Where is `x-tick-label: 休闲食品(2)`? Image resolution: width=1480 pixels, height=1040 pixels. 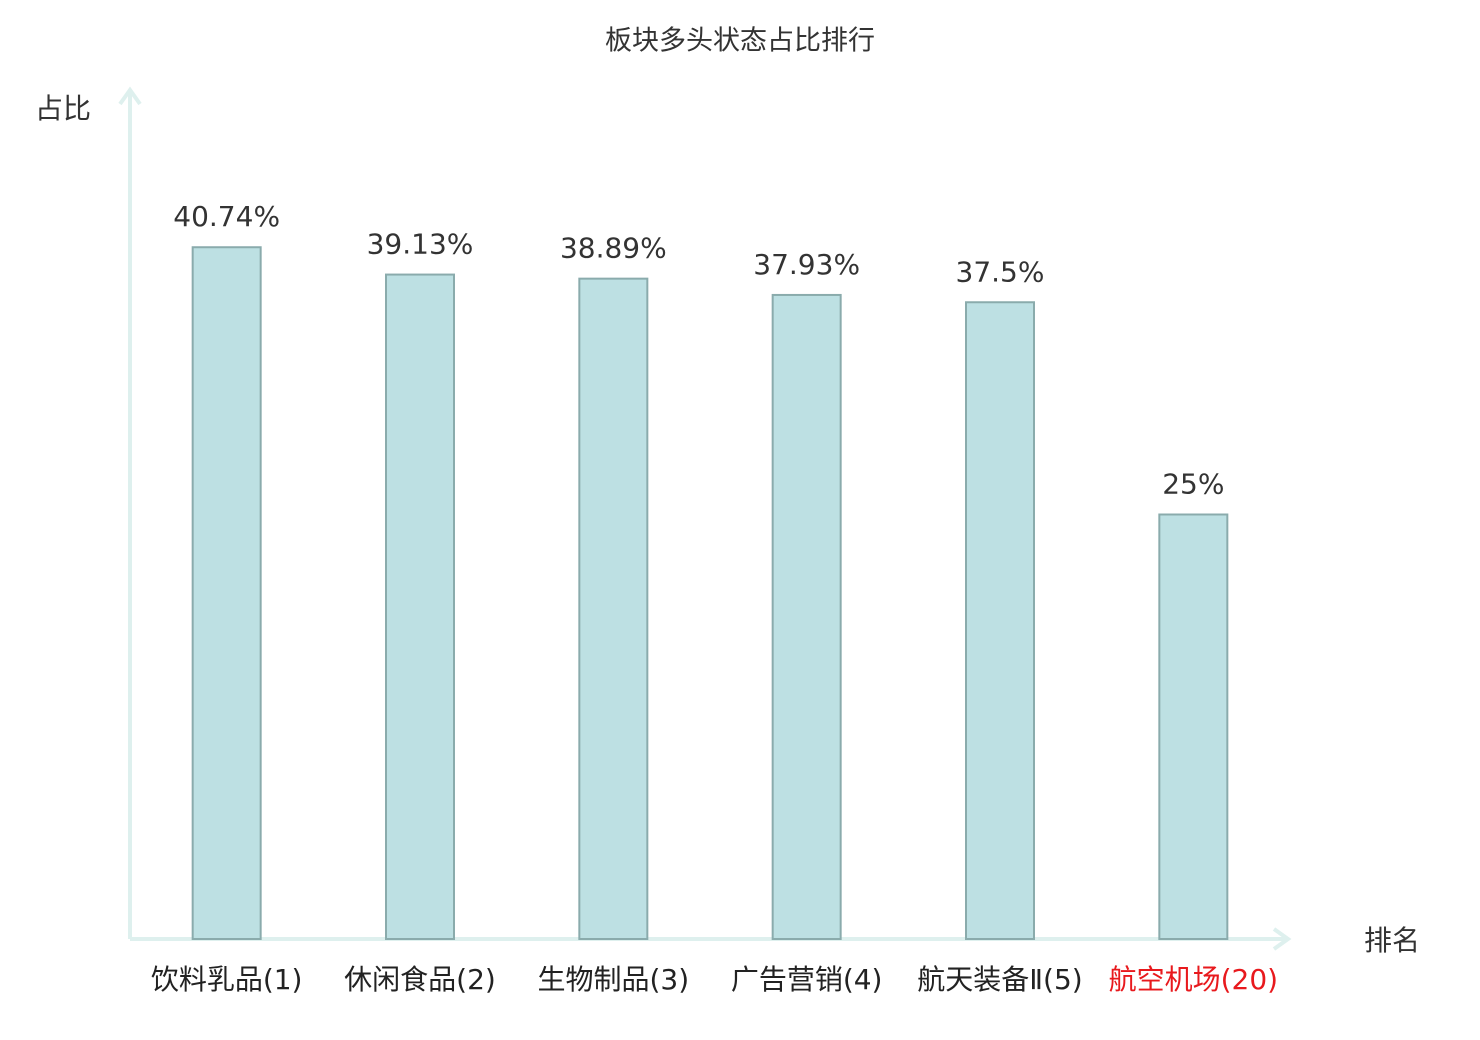 x-tick-label: 休闲食品(2) is located at coordinates (420, 979).